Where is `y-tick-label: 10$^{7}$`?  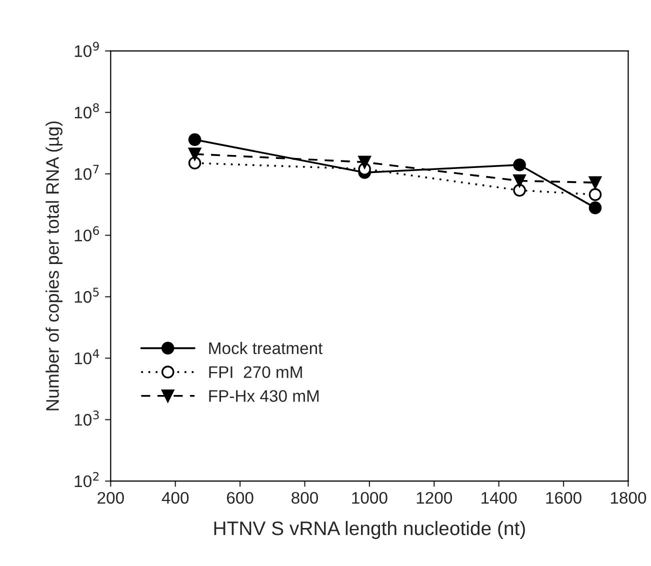
y-tick-label: 10$^{7}$ is located at coordinates (86, 172).